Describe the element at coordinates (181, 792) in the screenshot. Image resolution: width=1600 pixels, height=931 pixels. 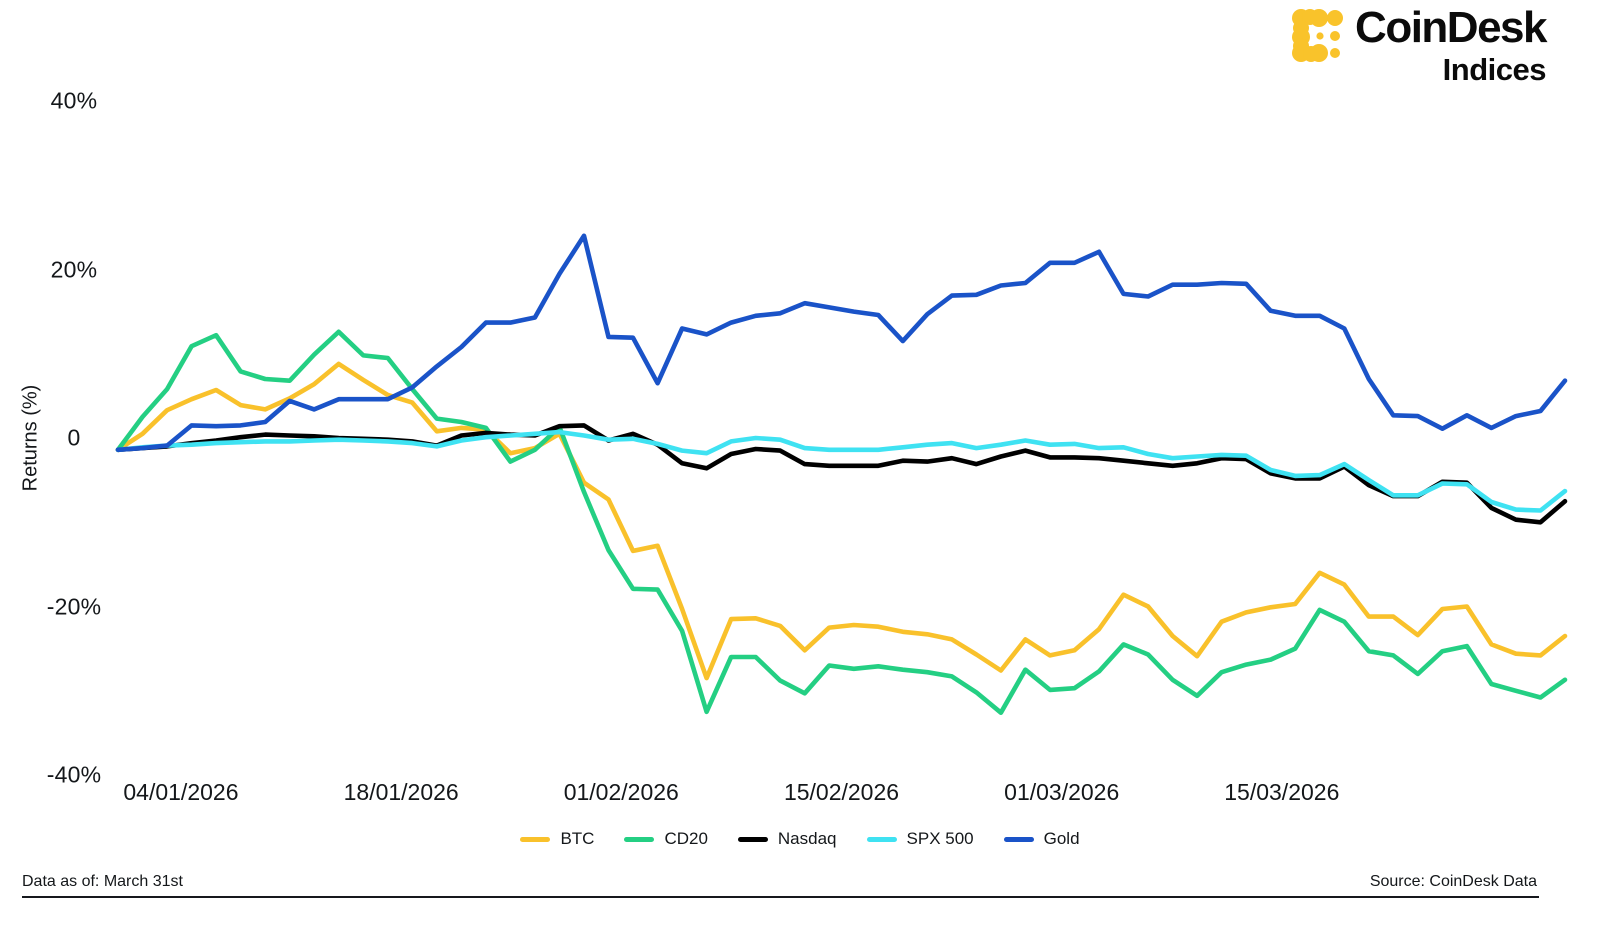
I see `x-tick-label: 04/01/2026` at that location.